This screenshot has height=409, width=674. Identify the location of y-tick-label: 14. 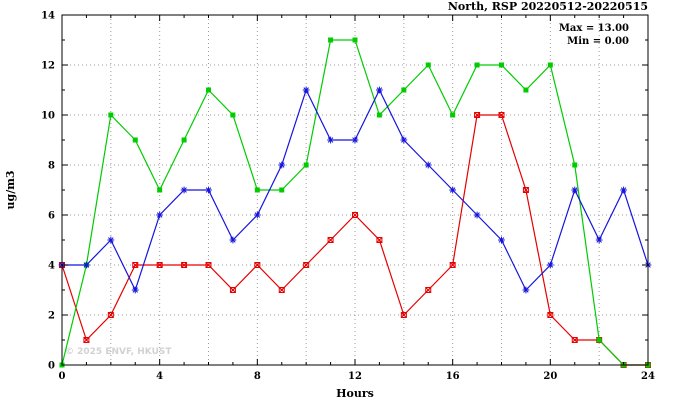
(48, 16).